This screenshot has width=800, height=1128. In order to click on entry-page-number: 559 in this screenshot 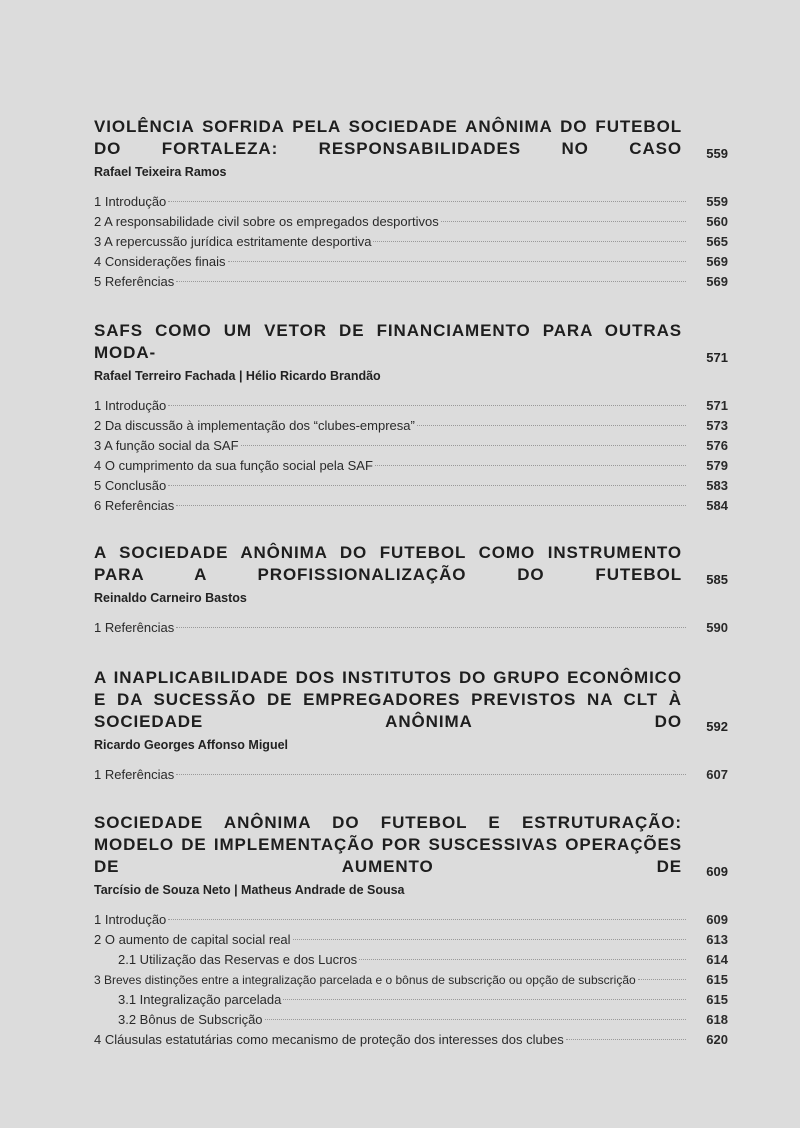, I will do `click(717, 201)`.